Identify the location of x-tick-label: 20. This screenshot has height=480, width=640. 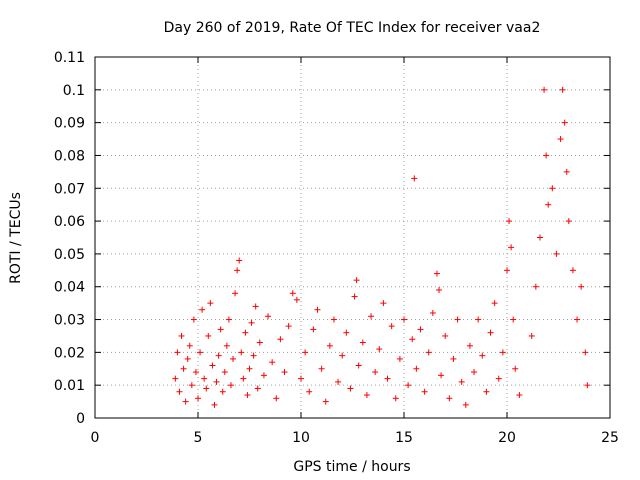
(507, 438).